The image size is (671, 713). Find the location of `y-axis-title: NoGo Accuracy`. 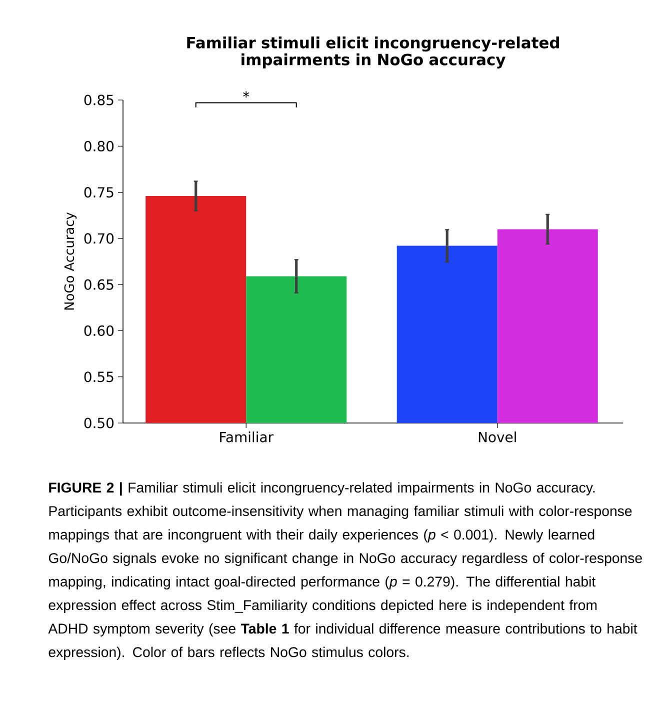

y-axis-title: NoGo Accuracy is located at coordinates (70, 261).